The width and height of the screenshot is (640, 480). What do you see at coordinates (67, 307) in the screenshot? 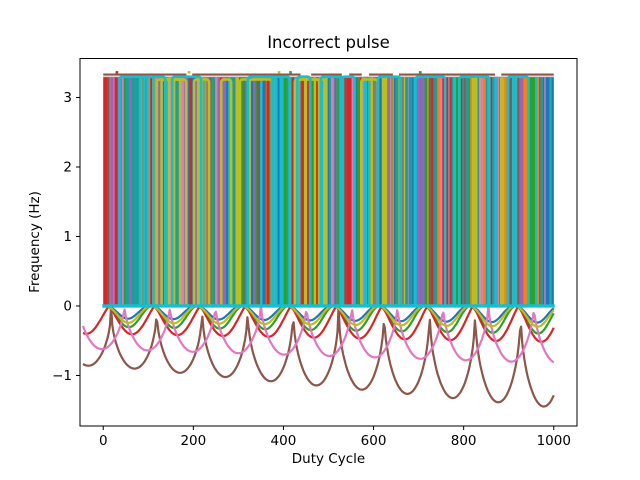
I see `y-tick-label: 0` at bounding box center [67, 307].